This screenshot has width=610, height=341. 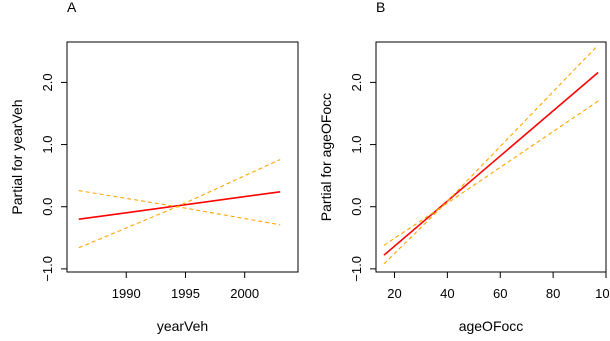 I want to click on y-axis-title: Partial for yearVeh, so click(x=17, y=156).